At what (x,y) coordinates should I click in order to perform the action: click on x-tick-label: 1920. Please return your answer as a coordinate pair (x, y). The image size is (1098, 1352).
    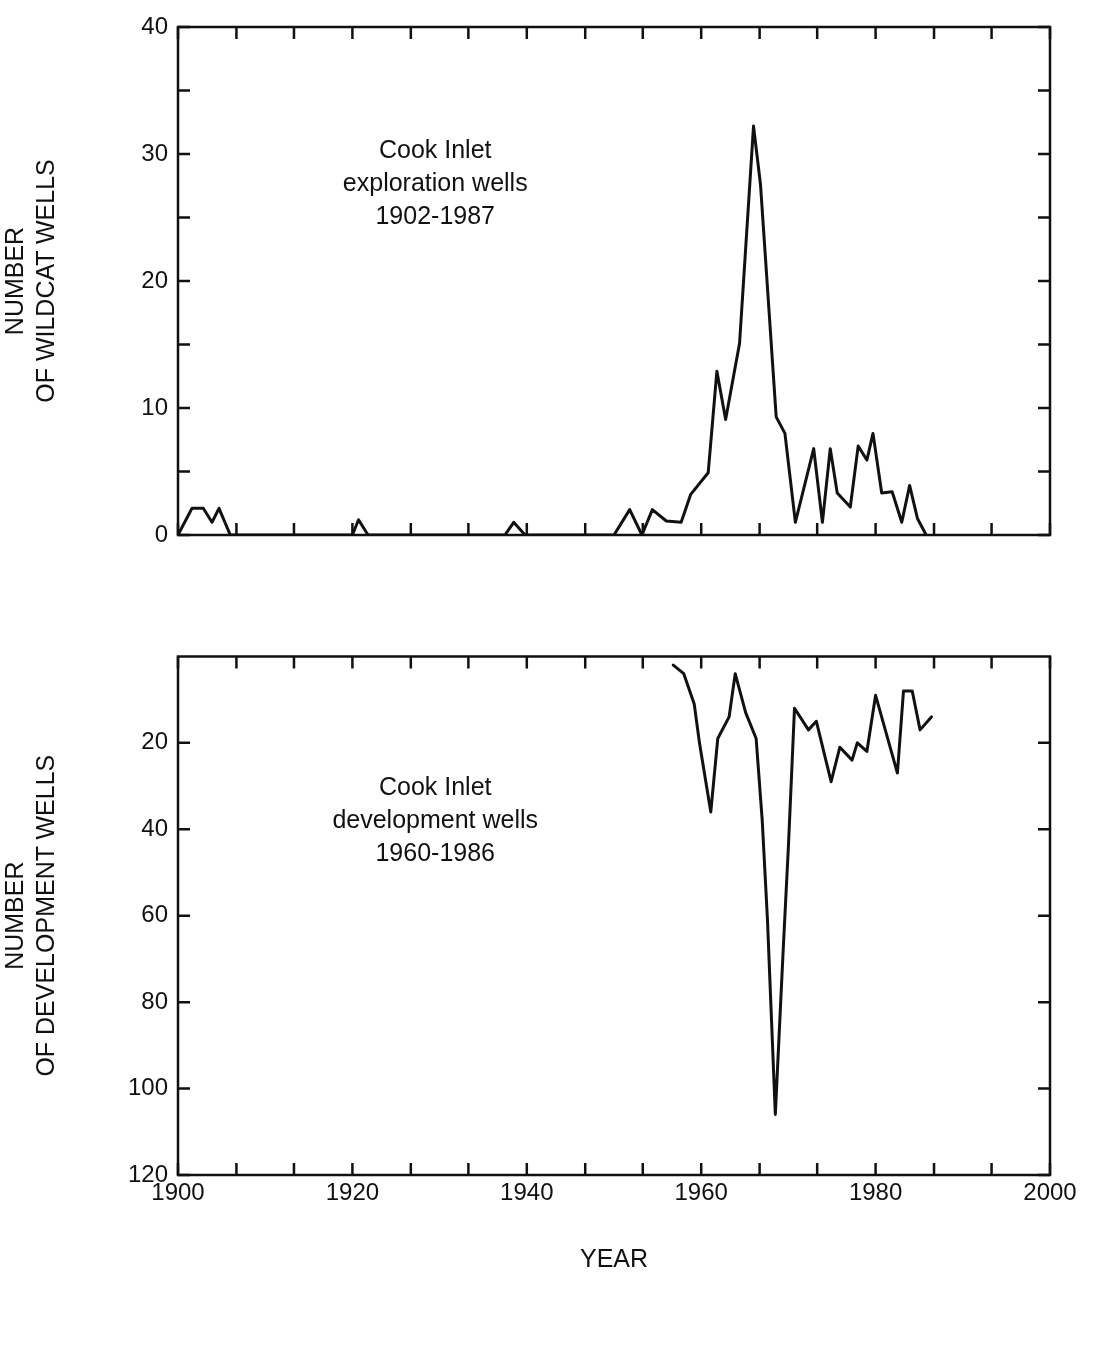
    Looking at the image, I should click on (352, 1192).